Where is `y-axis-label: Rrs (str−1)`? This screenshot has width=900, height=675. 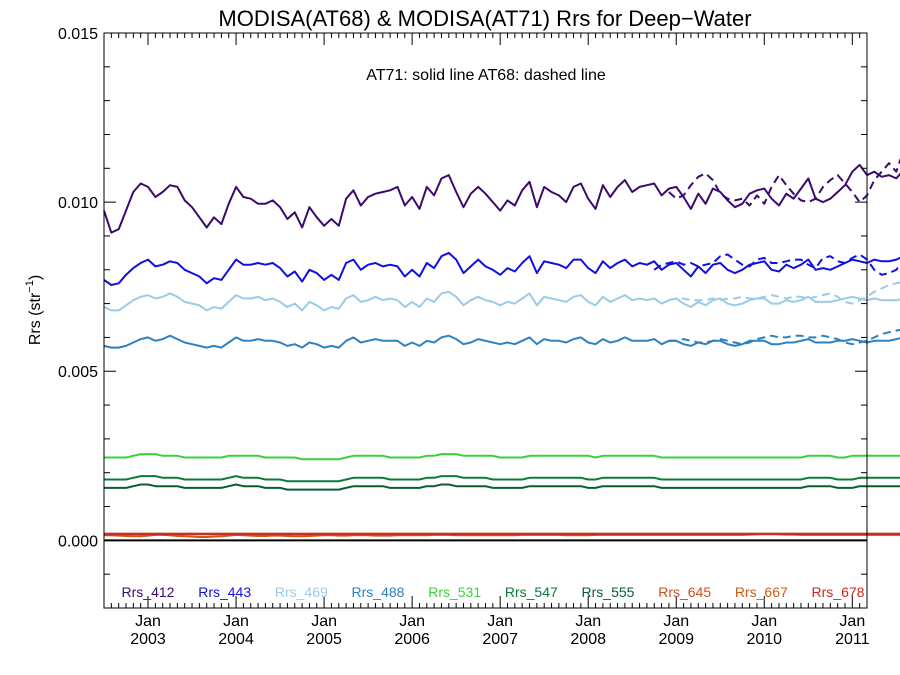 y-axis-label: Rrs (str−1) is located at coordinates (34, 310).